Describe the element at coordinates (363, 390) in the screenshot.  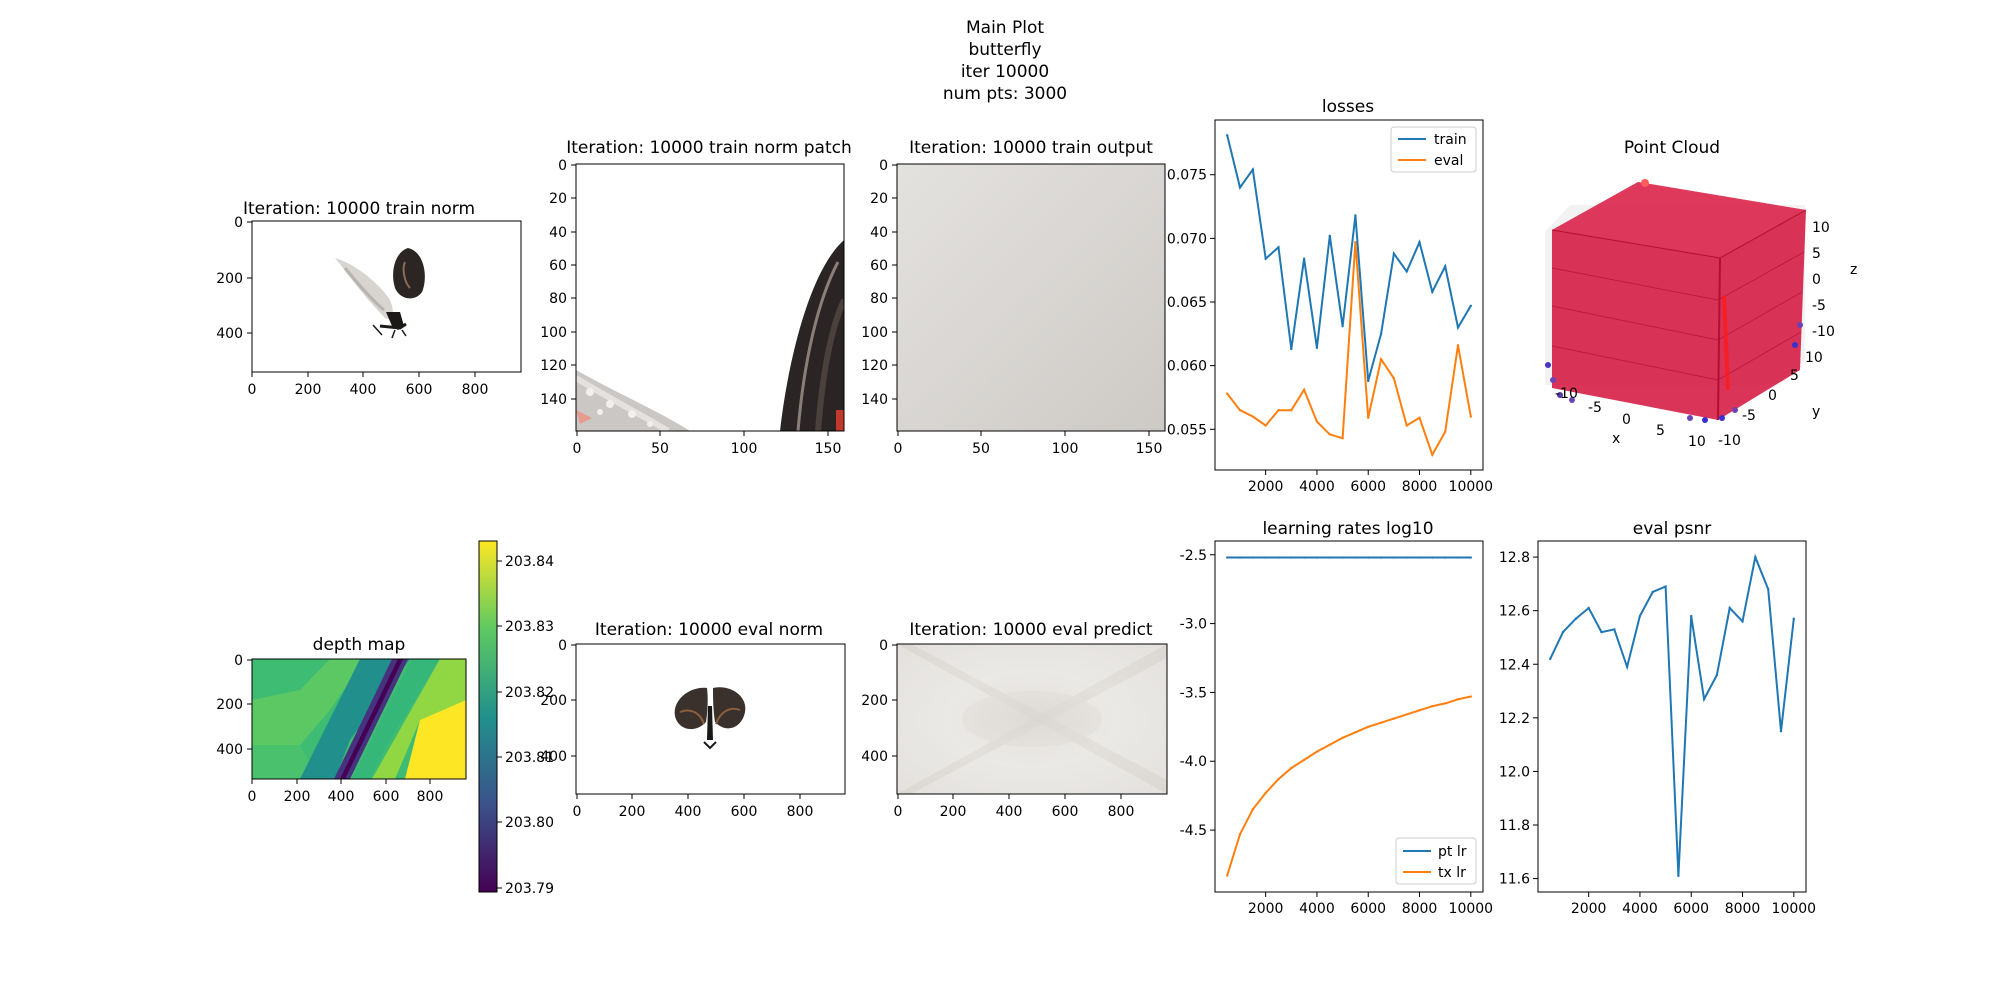
I see `train-norm-xtick: 400` at that location.